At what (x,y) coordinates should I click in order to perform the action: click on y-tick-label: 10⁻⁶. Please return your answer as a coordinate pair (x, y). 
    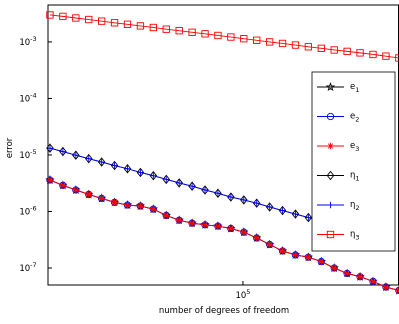
    Looking at the image, I should click on (27, 210).